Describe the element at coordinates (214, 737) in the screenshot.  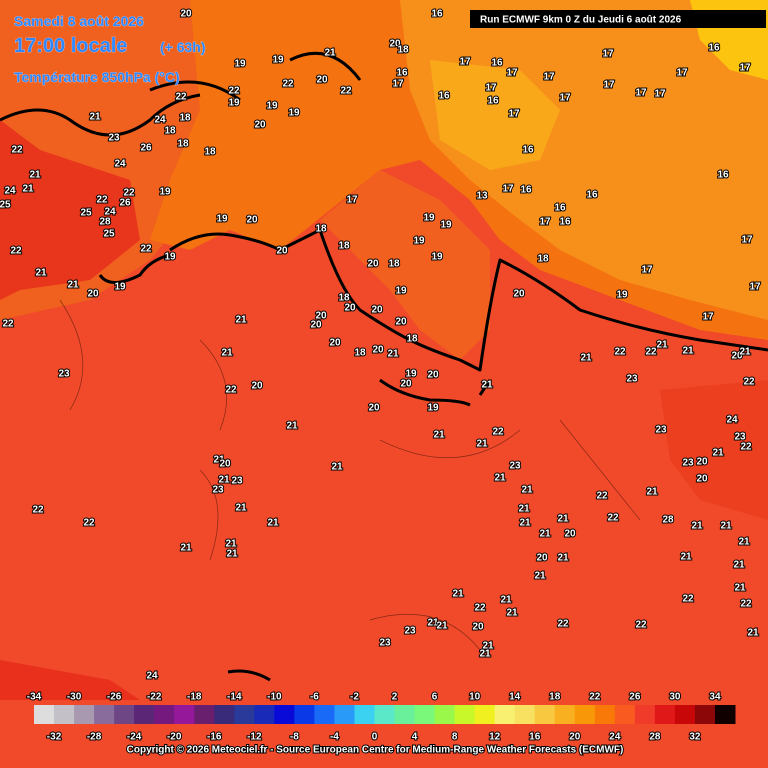
I see `colorbar-tick-label: -16` at that location.